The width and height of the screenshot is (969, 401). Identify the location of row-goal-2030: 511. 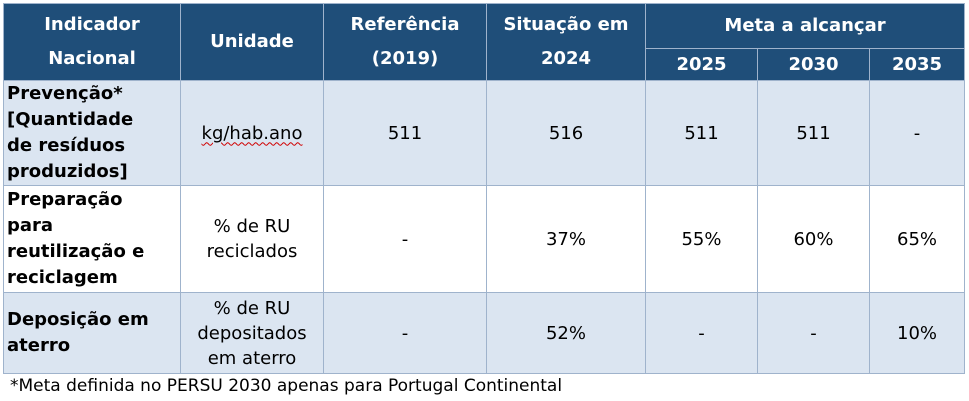
(813, 133).